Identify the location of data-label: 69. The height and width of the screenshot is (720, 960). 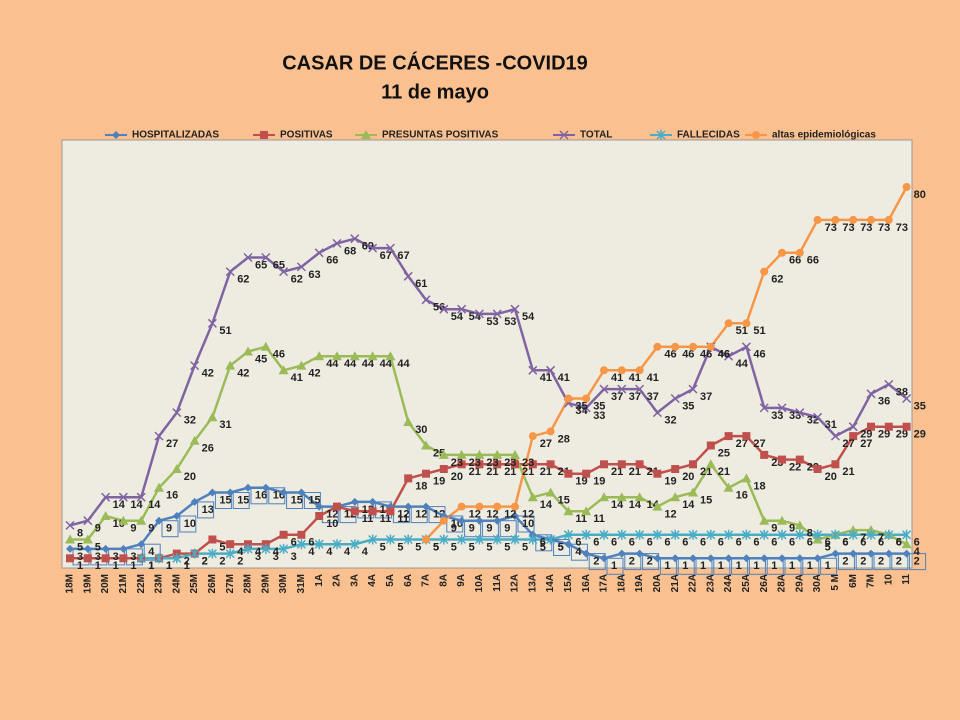
(368, 247).